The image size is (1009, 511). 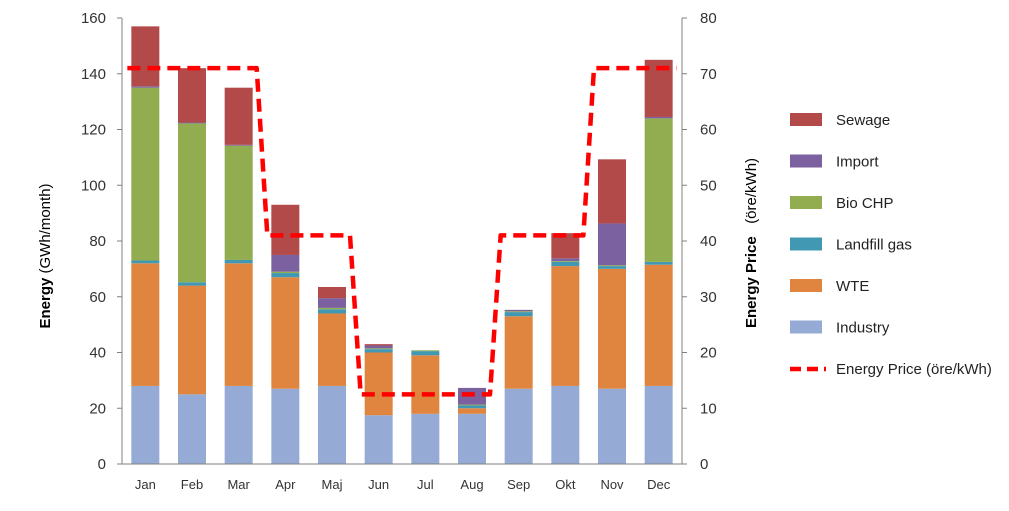 What do you see at coordinates (751, 282) in the screenshot?
I see `y-axis-title-right-bold: Energy Price` at bounding box center [751, 282].